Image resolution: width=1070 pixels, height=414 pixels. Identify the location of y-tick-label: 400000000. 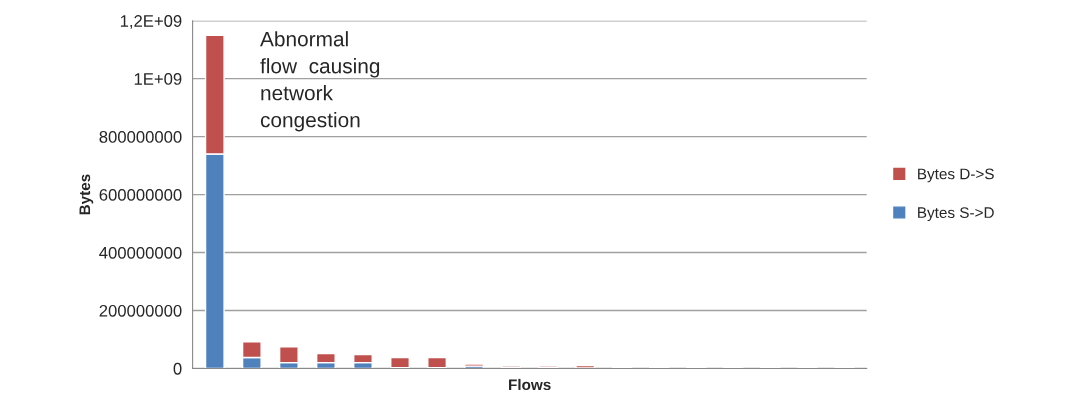
(140, 252).